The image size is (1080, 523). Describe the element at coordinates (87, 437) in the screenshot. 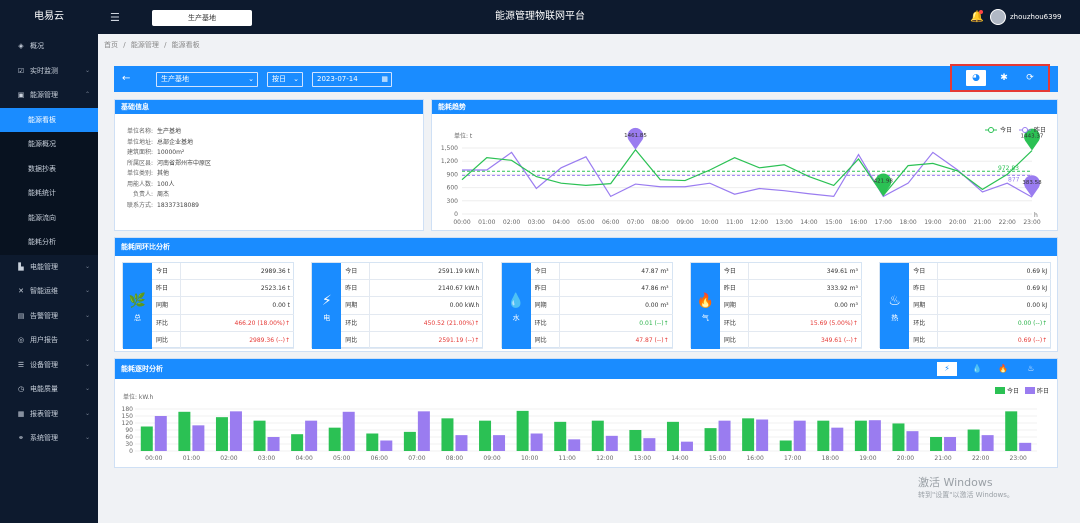

I see `chevron-icon: ⌄` at that location.